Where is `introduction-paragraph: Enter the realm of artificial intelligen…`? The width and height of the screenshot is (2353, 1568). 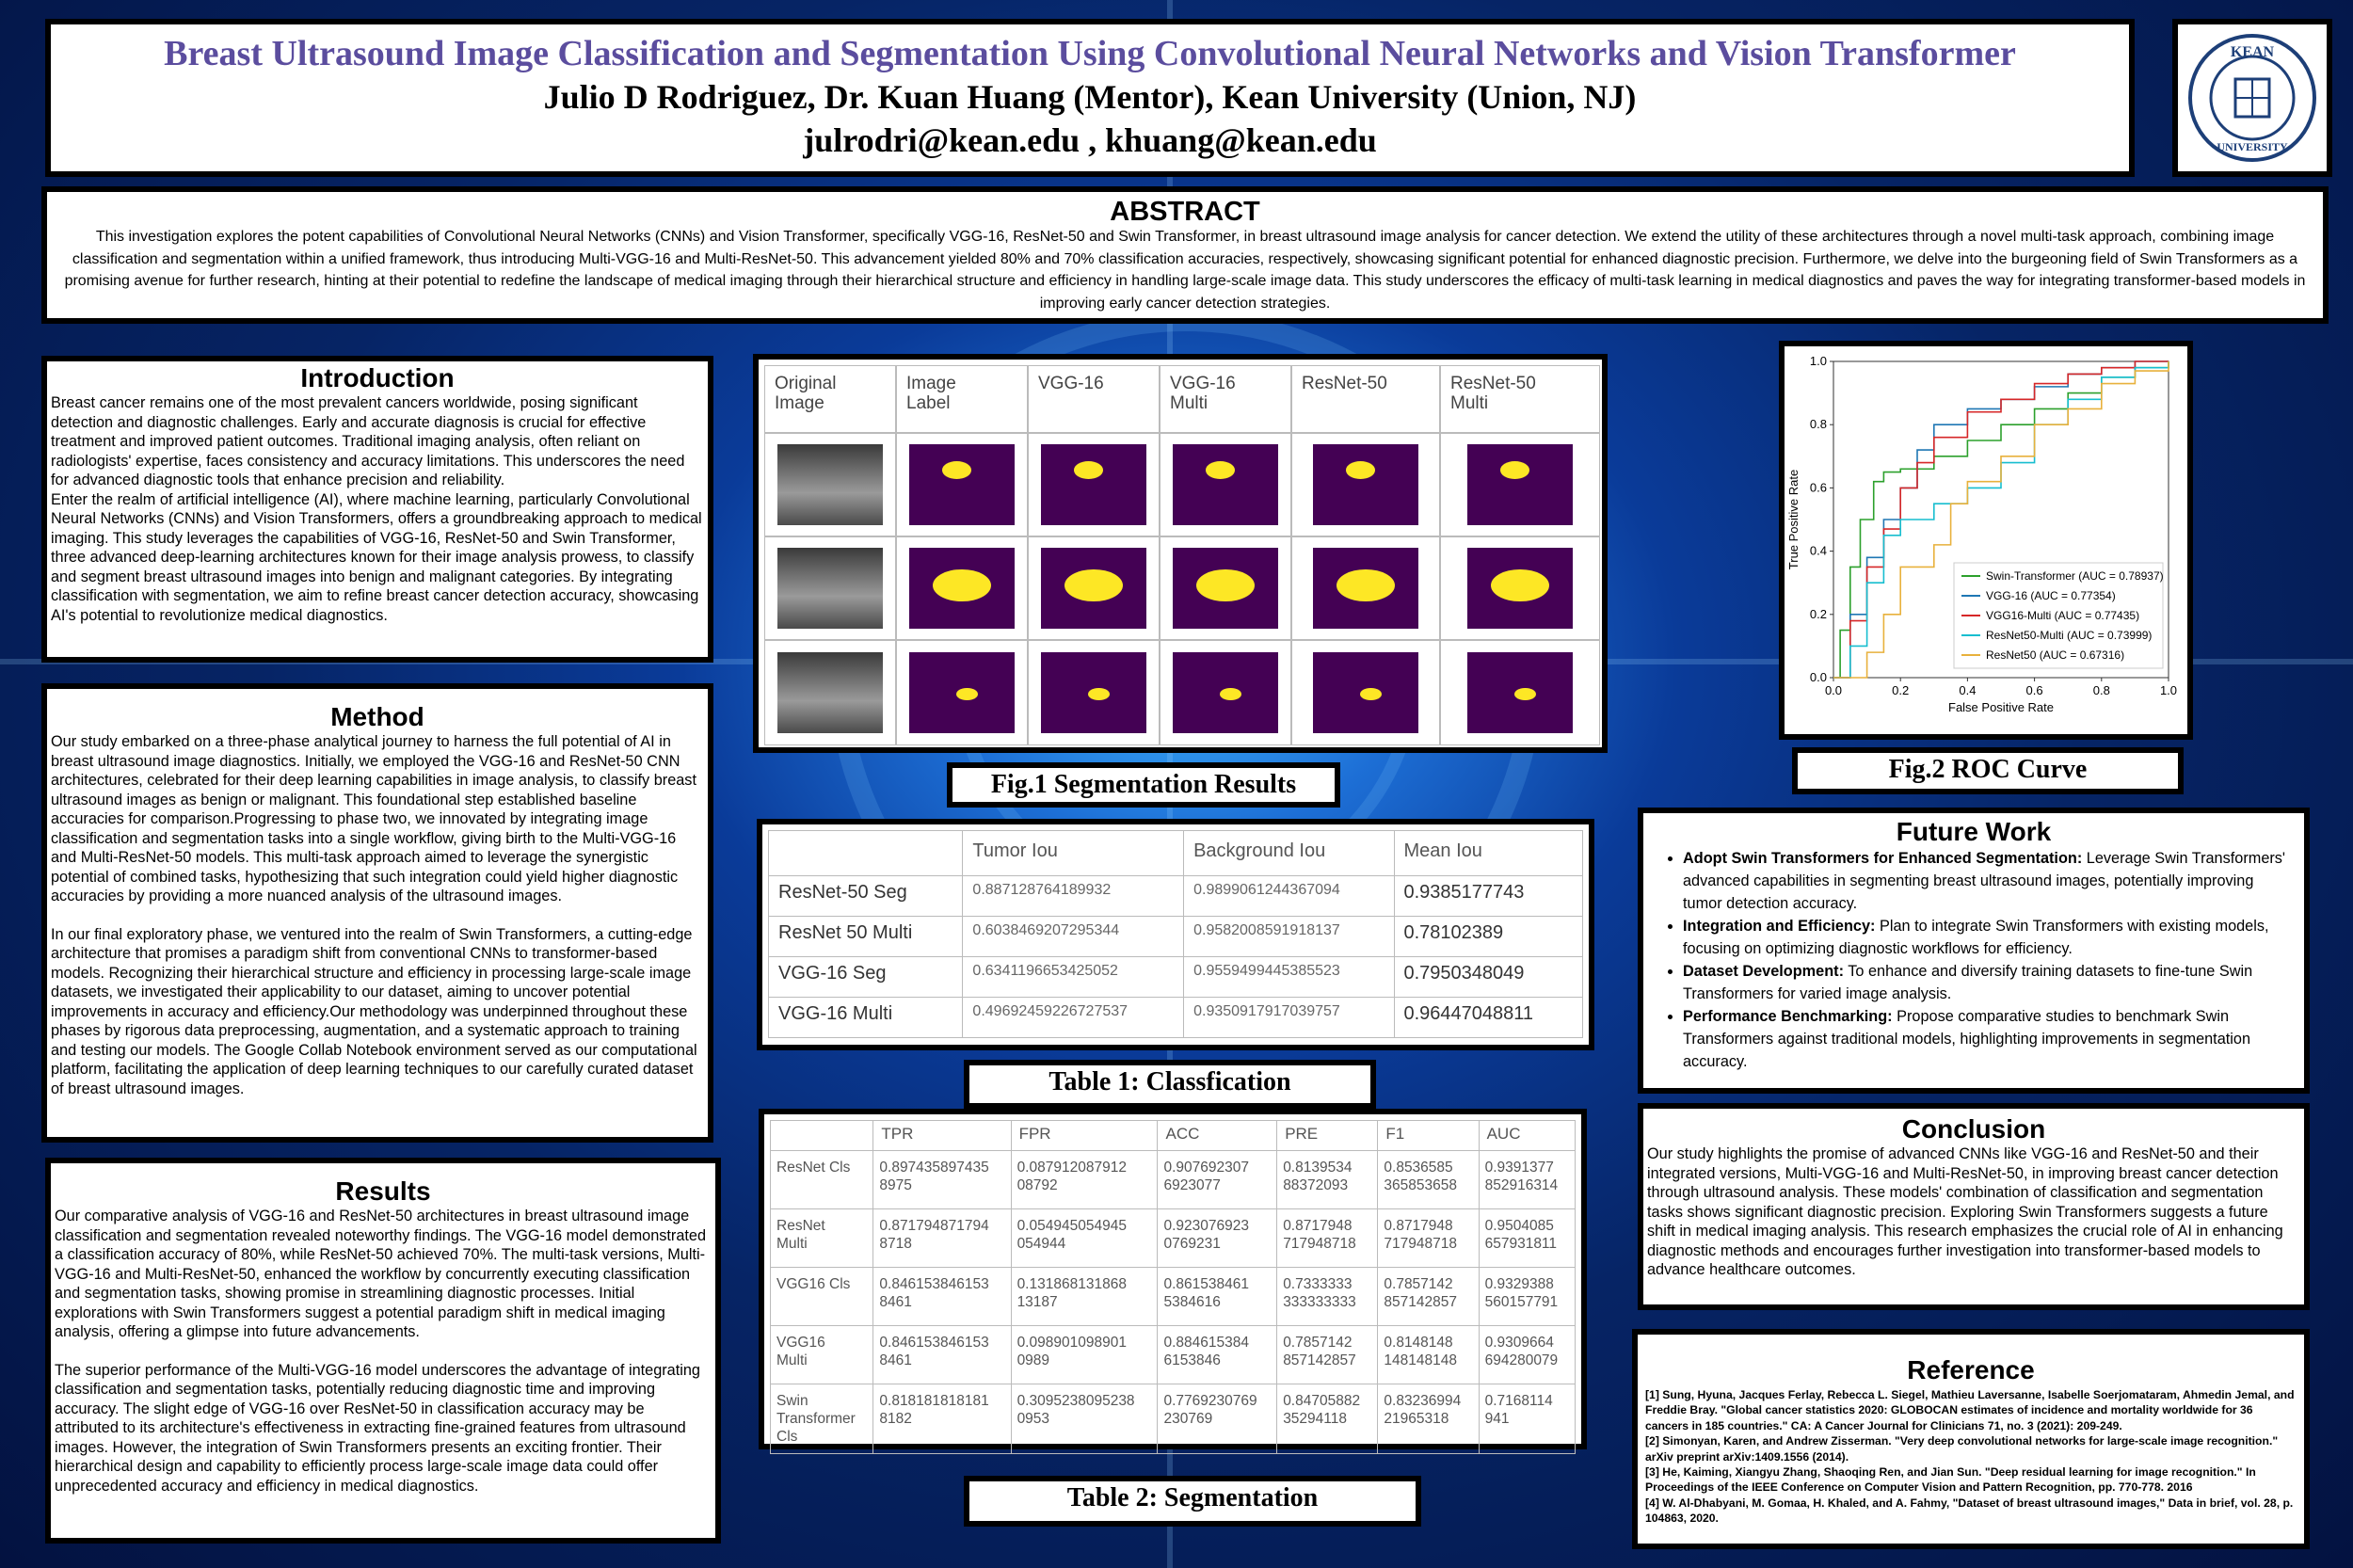
introduction-paragraph: Enter the realm of artificial intelligen… is located at coordinates (377, 557).